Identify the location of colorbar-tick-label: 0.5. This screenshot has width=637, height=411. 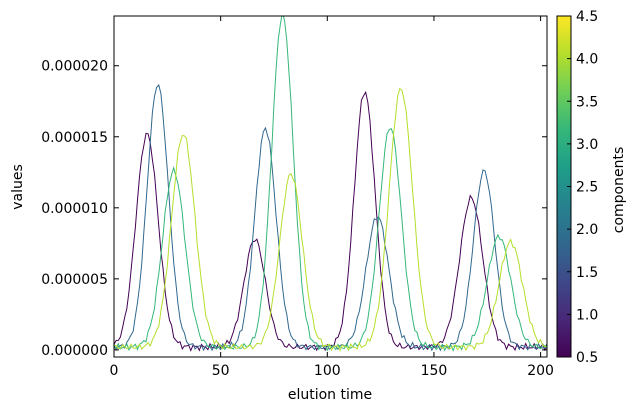
(587, 358).